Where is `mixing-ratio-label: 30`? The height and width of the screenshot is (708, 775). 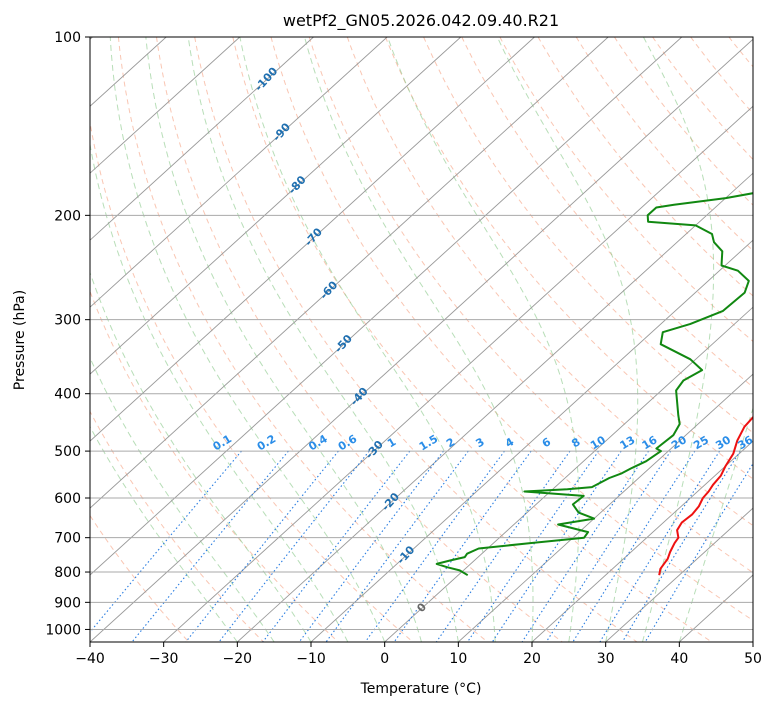 mixing-ratio-label: 30 is located at coordinates (723, 442).